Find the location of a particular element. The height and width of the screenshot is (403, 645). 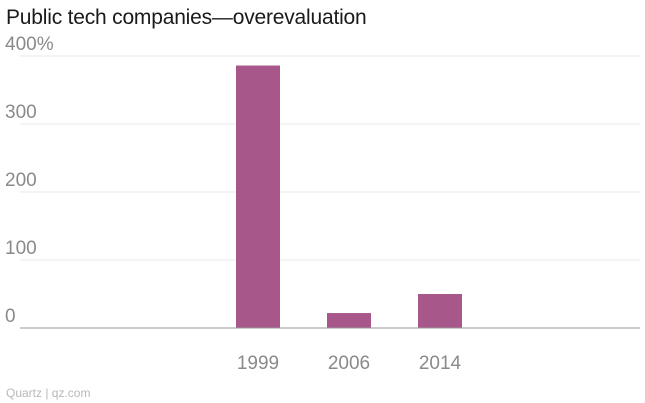

bar-2006 is located at coordinates (349, 320).